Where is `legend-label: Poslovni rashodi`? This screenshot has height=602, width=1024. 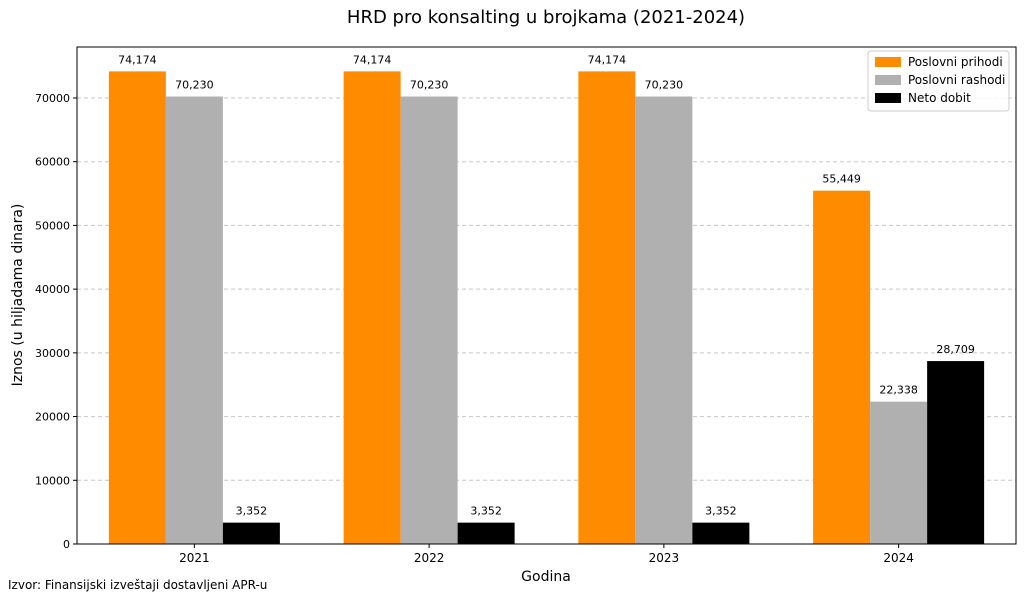 legend-label: Poslovni rashodi is located at coordinates (956, 80).